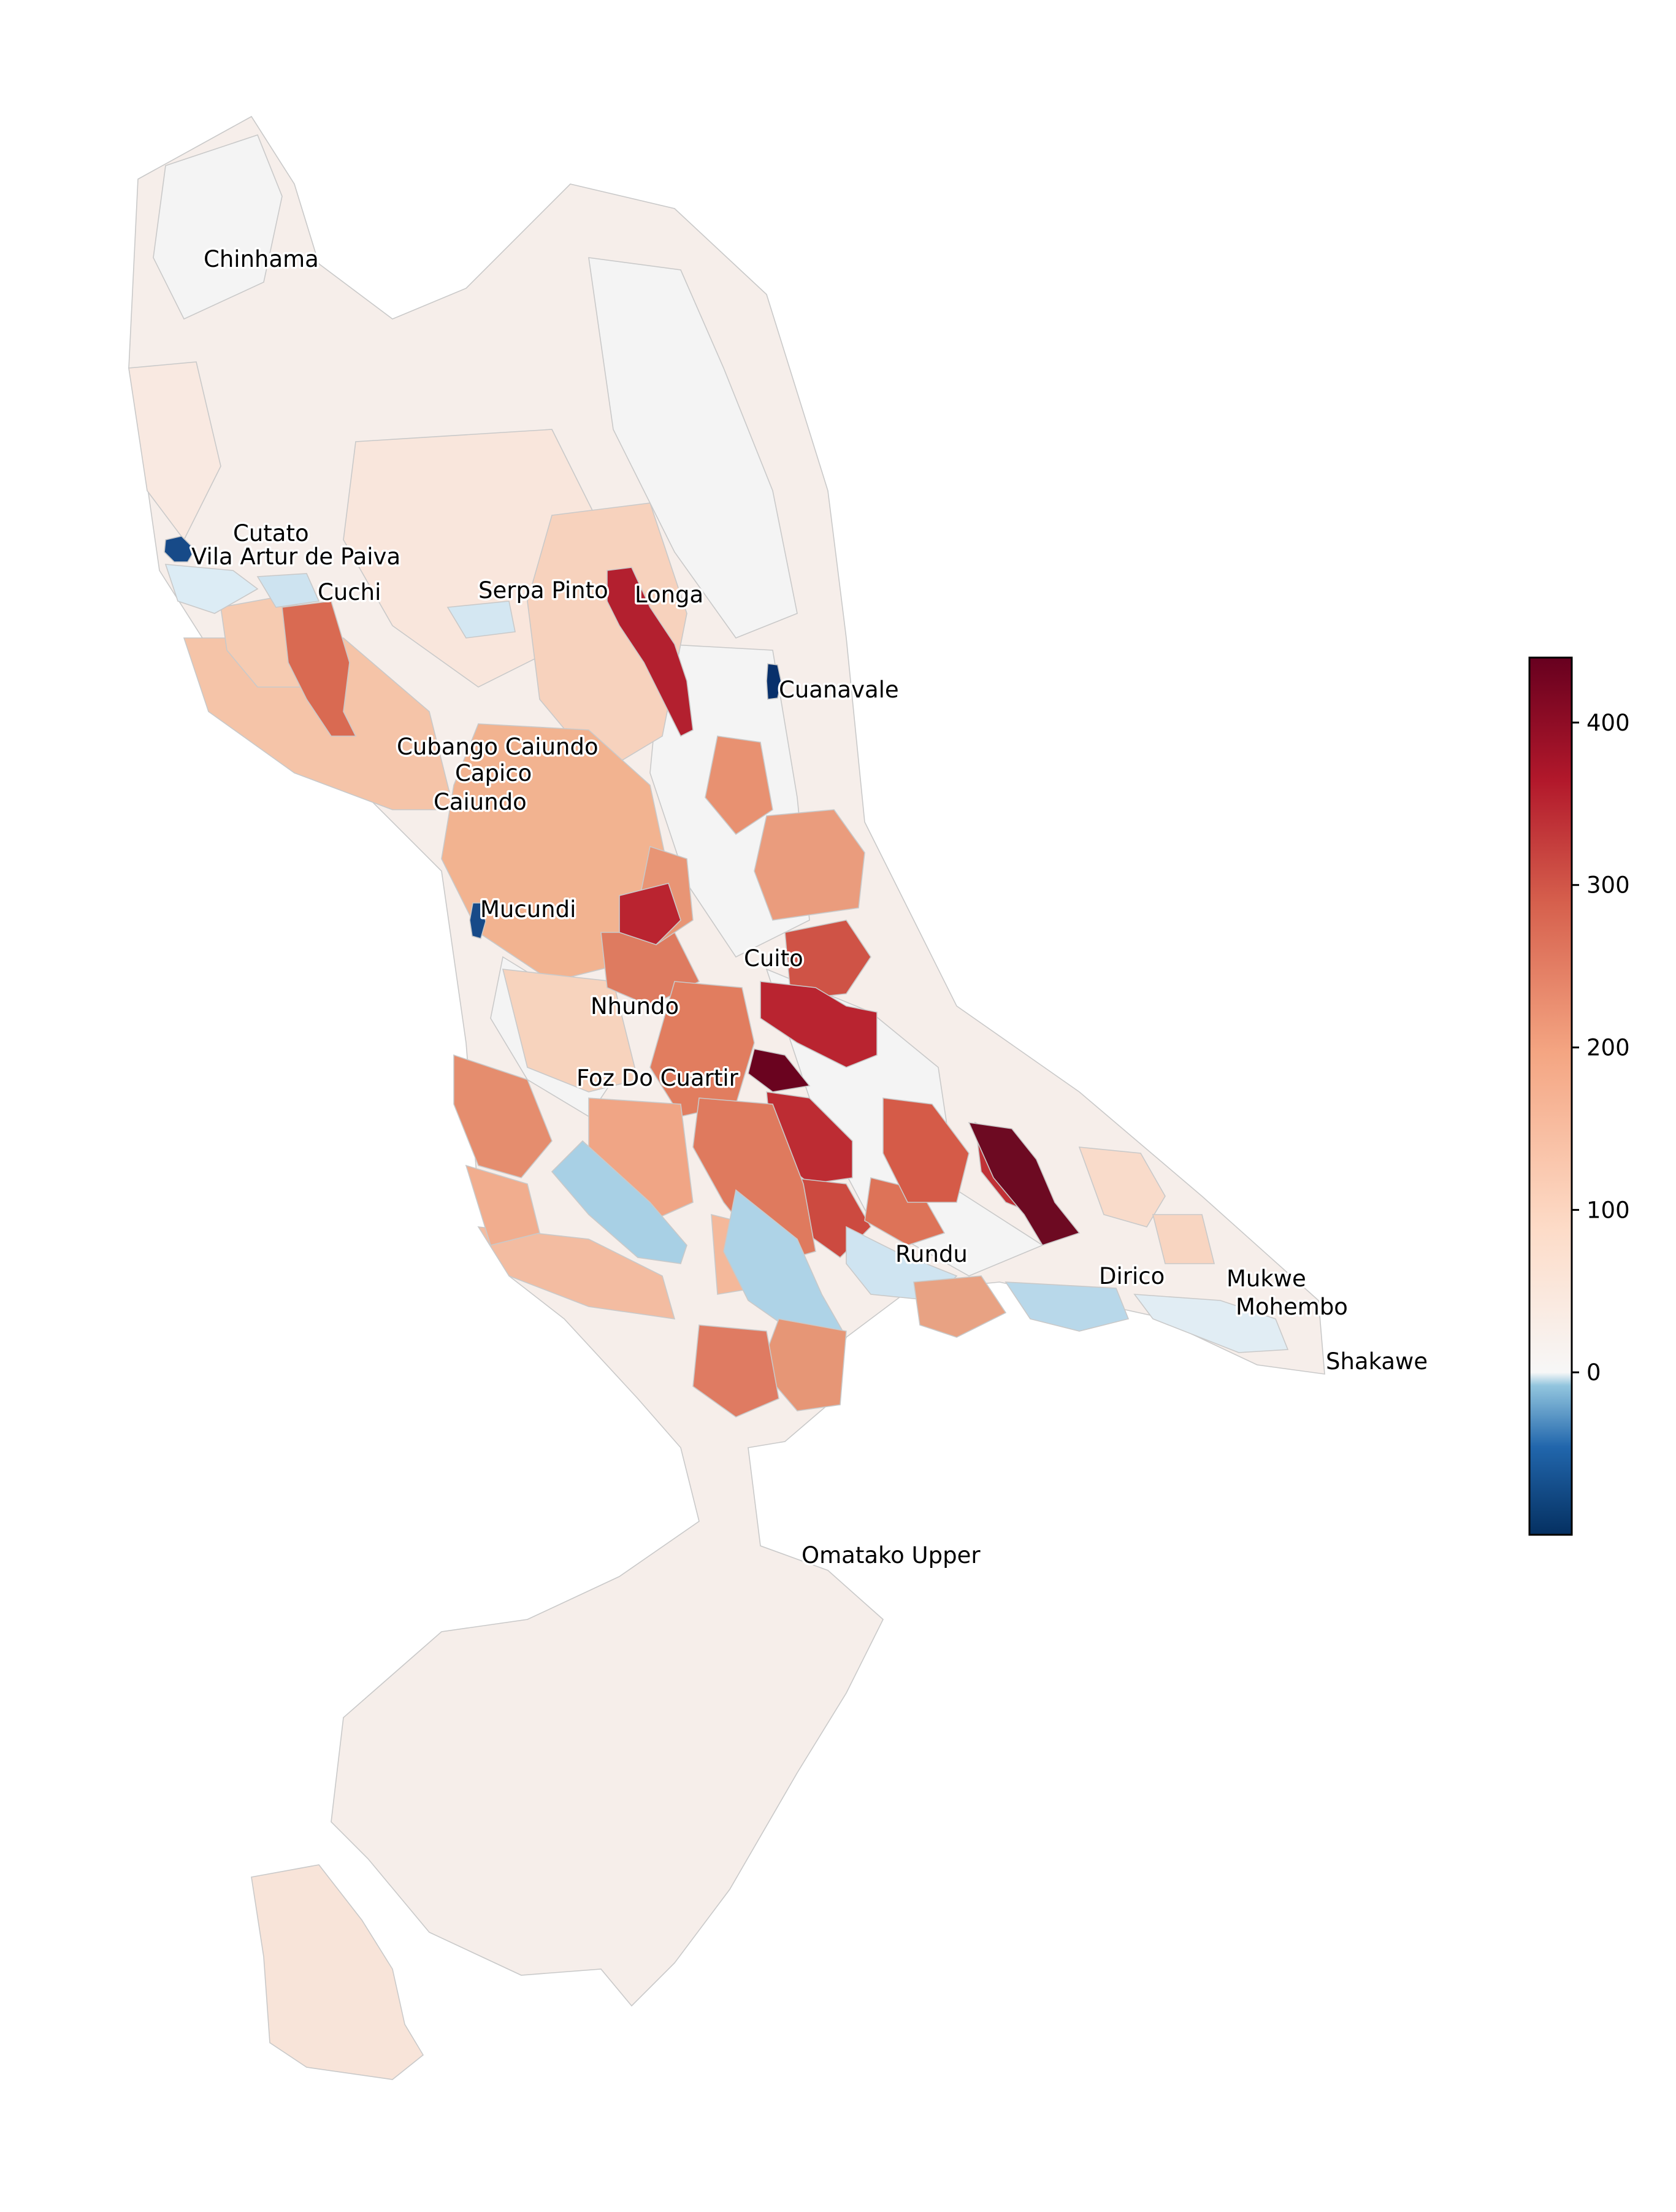 This screenshot has width=1676, height=2212. What do you see at coordinates (349, 592) in the screenshot?
I see `place-label-cuchi: Cuchi` at bounding box center [349, 592].